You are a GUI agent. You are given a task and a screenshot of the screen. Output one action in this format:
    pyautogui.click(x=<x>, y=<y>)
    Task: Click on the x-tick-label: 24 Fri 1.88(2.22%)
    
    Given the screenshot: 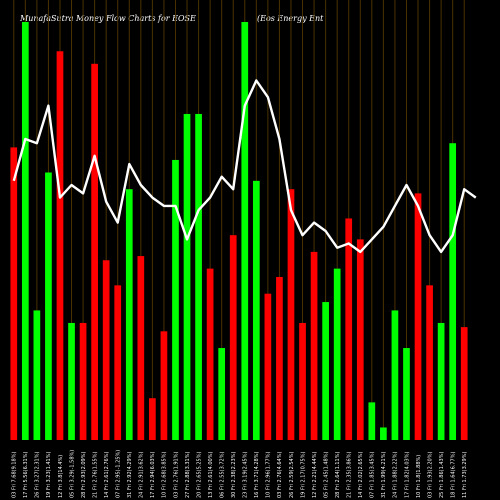 What is the action you would take?
    pyautogui.click(x=396, y=475)
    